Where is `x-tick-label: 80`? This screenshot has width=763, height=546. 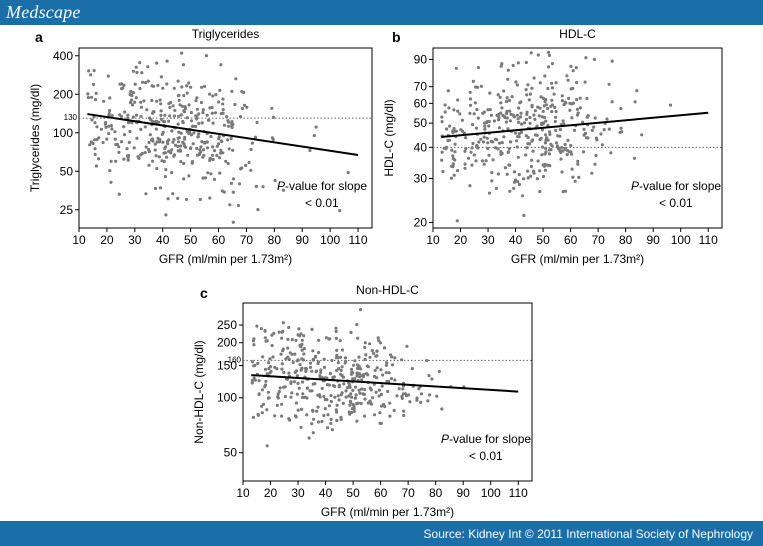 x-tick-label: 80 is located at coordinates (626, 240).